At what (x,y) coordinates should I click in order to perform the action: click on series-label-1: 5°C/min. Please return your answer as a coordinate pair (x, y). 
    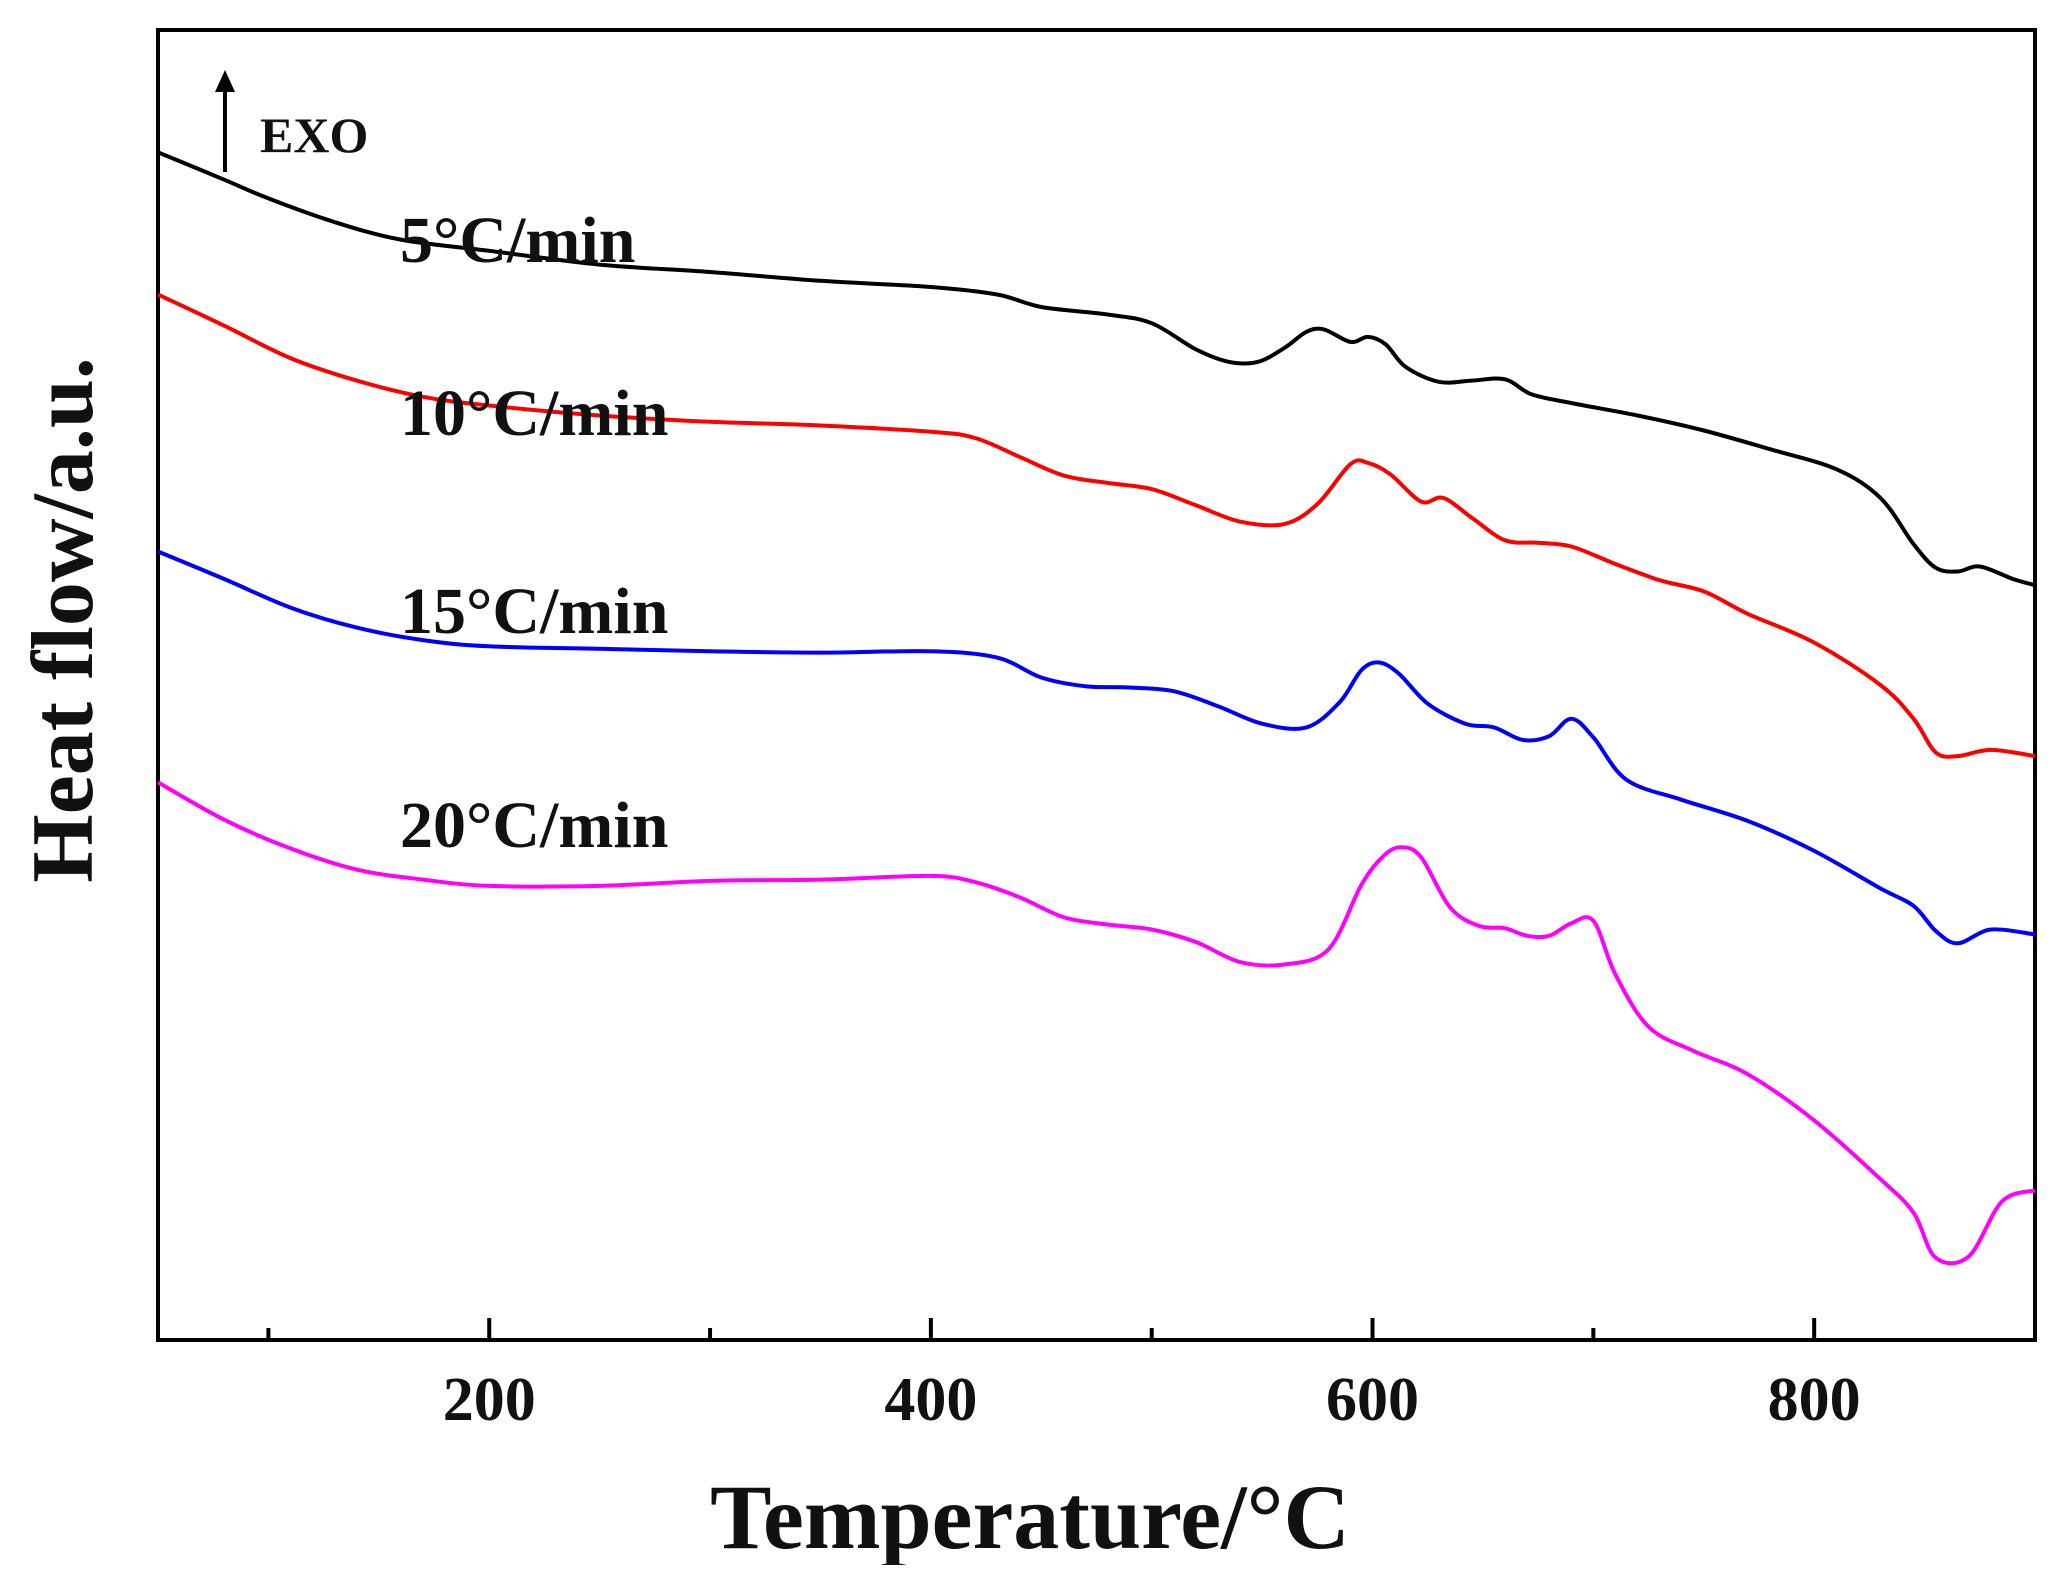
    Looking at the image, I should click on (517, 240).